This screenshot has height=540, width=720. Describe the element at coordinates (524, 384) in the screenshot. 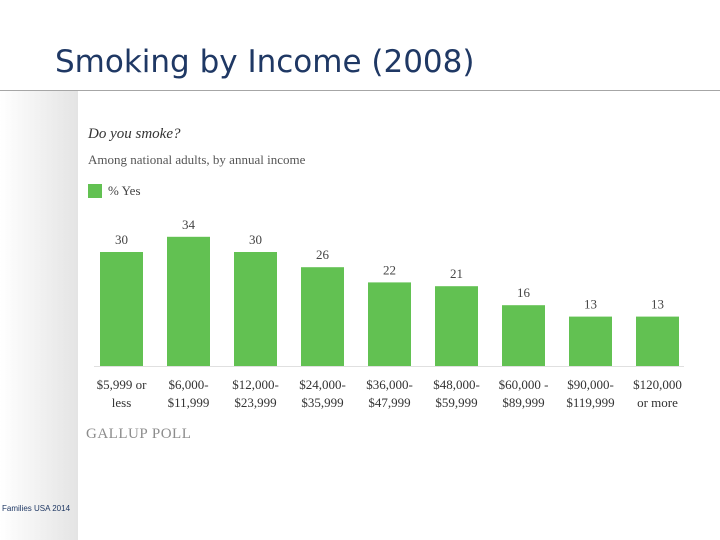

I see `category-tick-label: $60,000 -` at that location.